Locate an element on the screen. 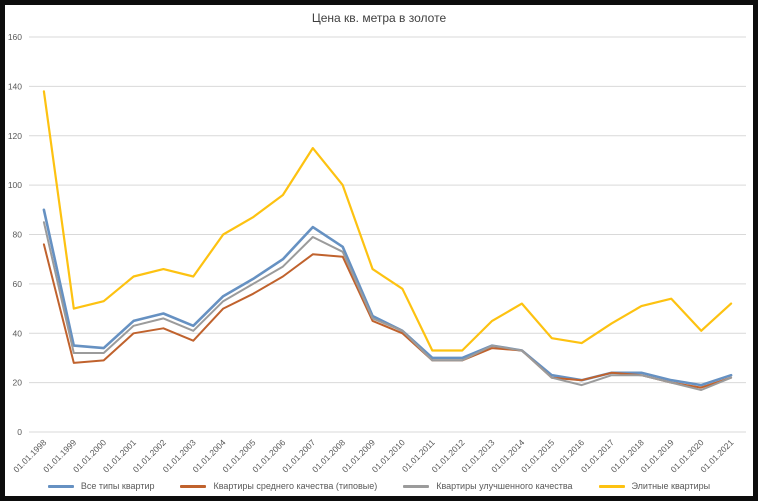 This screenshot has height=501, width=758. legend-line-swatch-gray is located at coordinates (416, 486).